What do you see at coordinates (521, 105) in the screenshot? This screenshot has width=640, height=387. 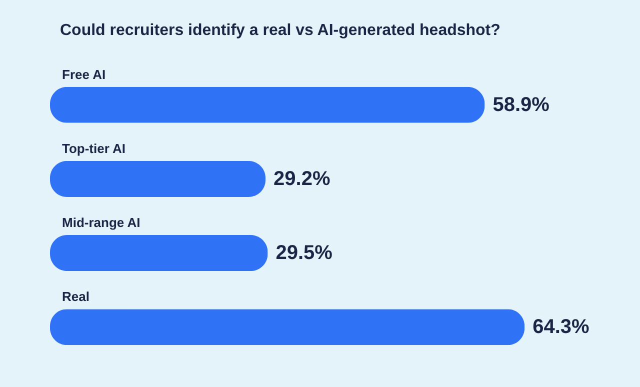 I see `data-label: 58.9%` at bounding box center [521, 105].